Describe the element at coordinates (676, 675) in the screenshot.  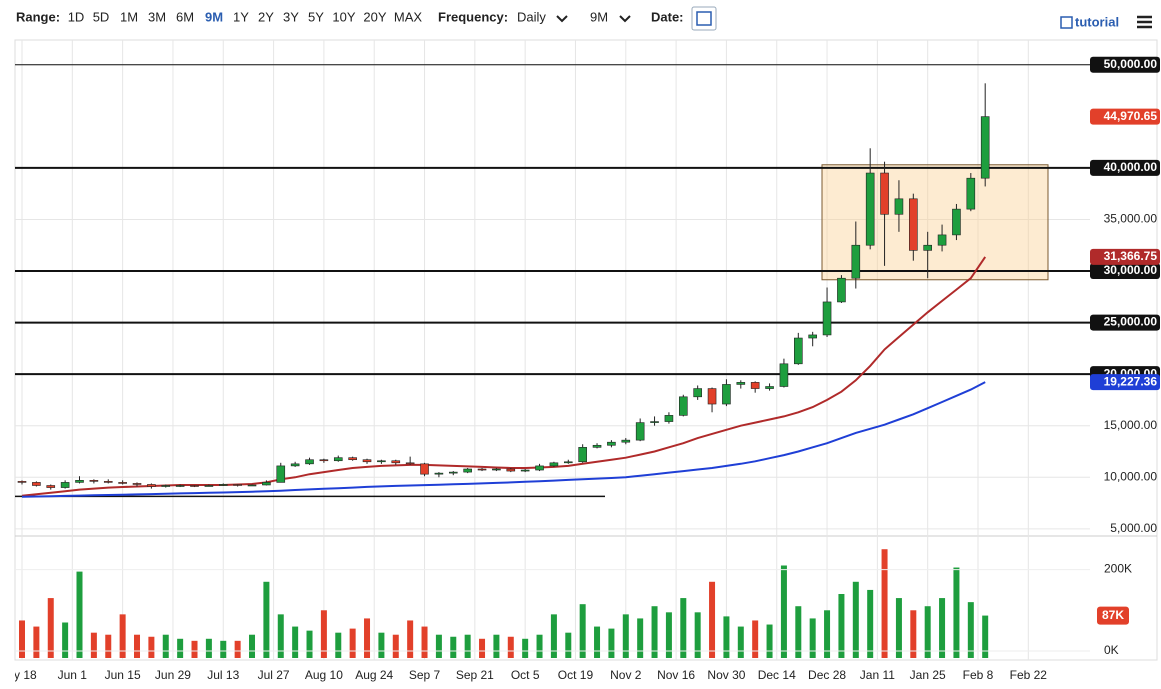
I see `x-tick-label: Nov 16` at that location.